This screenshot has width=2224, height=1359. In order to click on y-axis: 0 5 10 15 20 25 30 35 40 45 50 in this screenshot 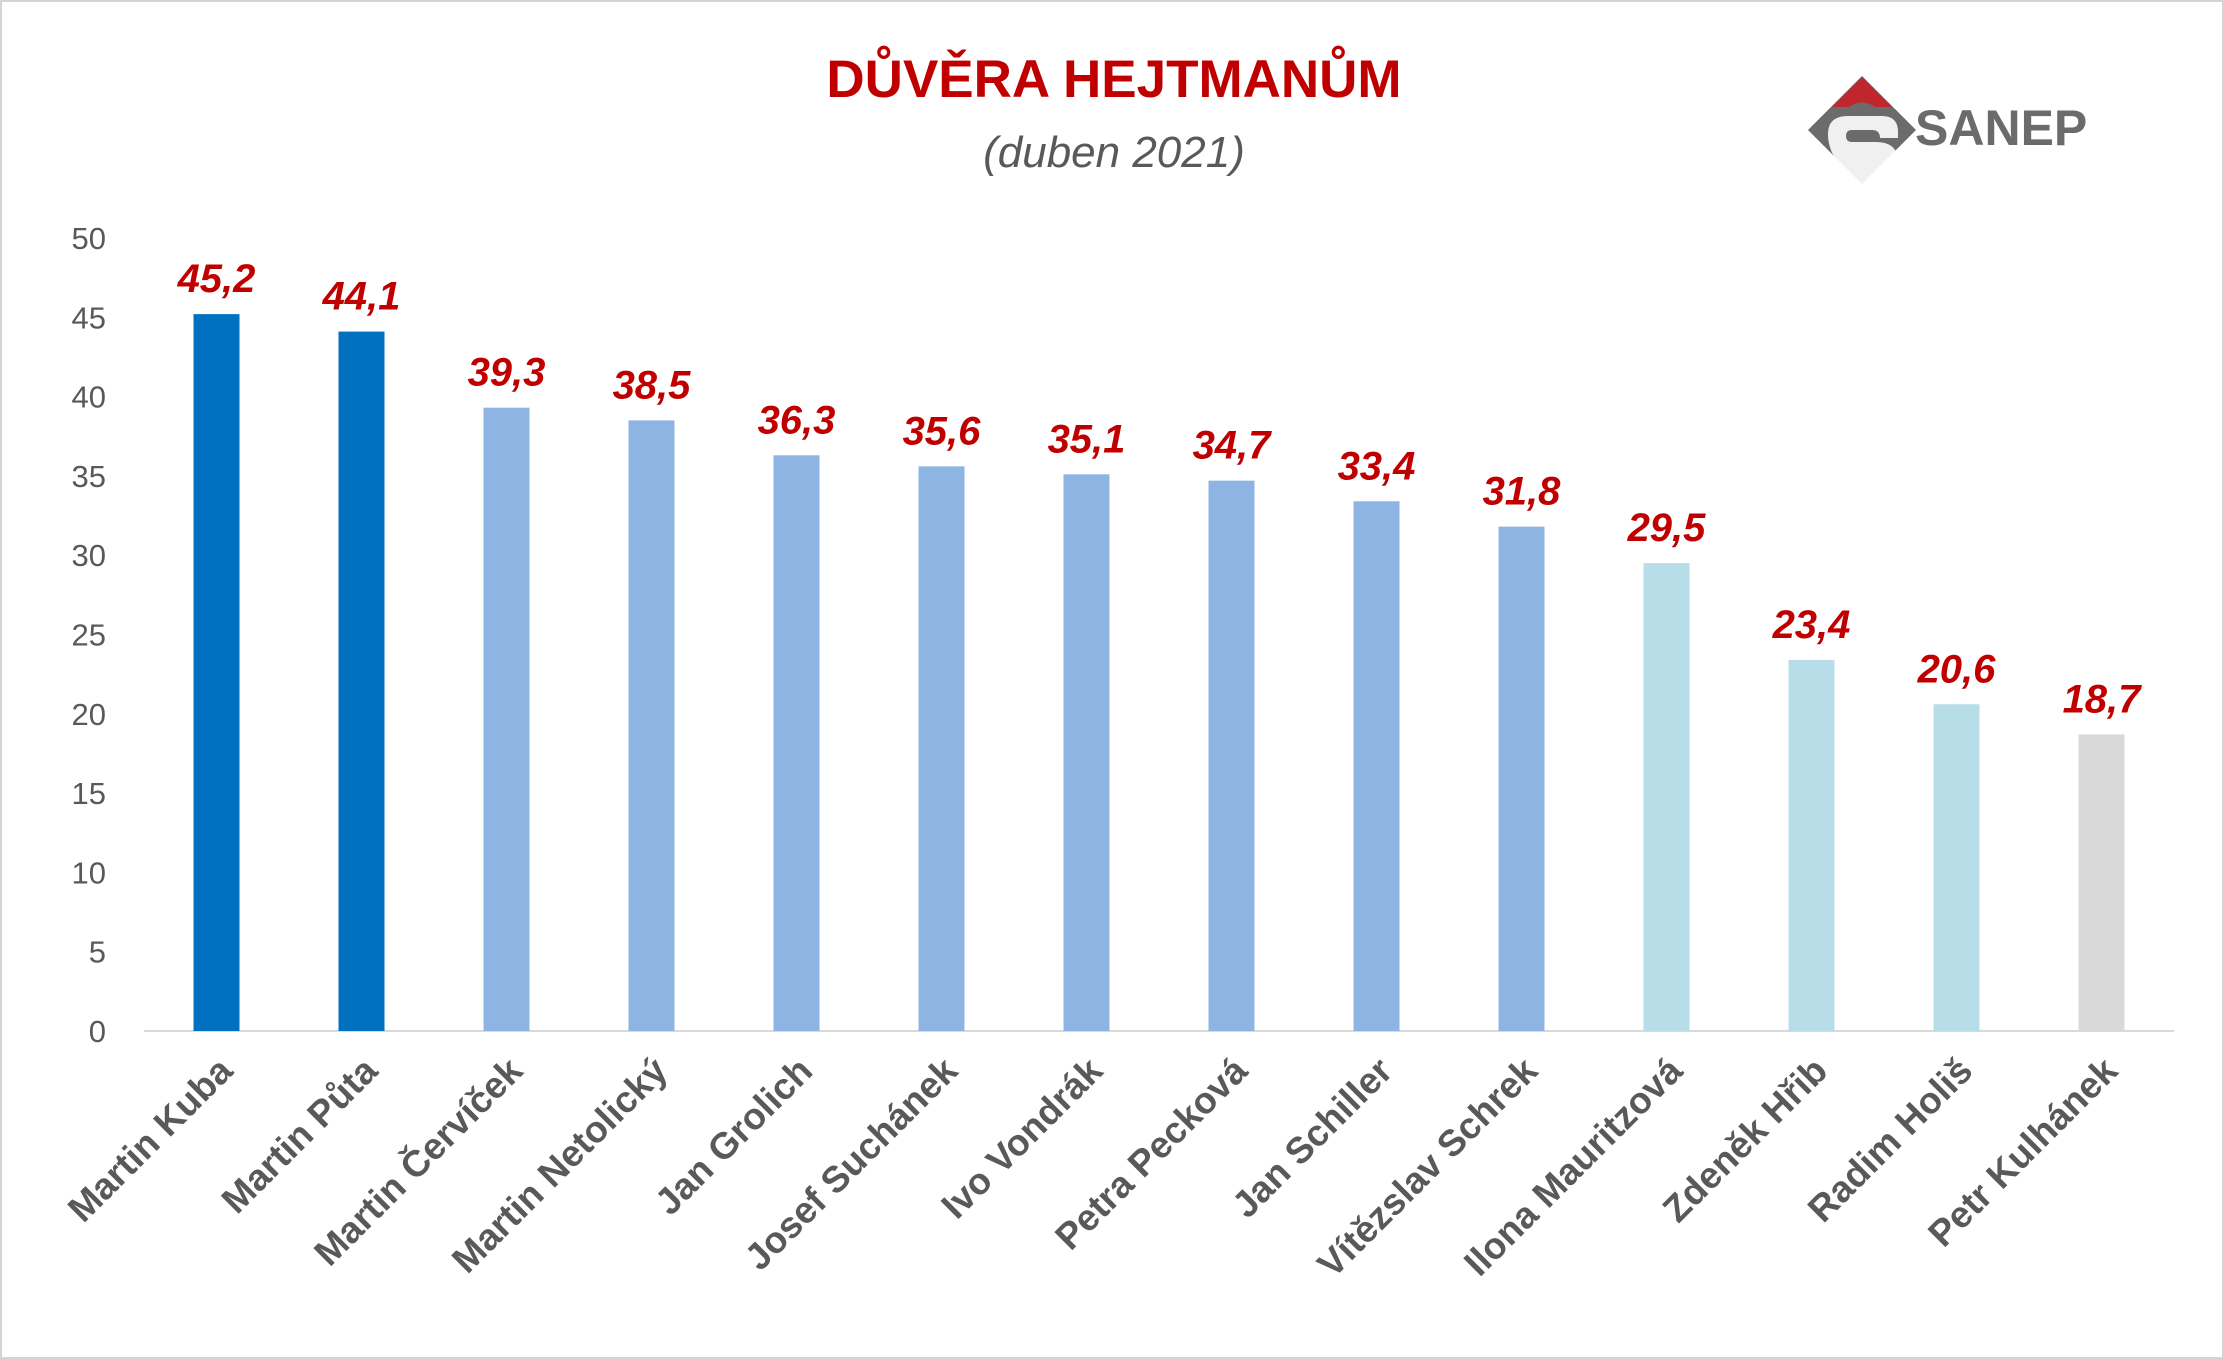, I will do `click(89, 635)`.